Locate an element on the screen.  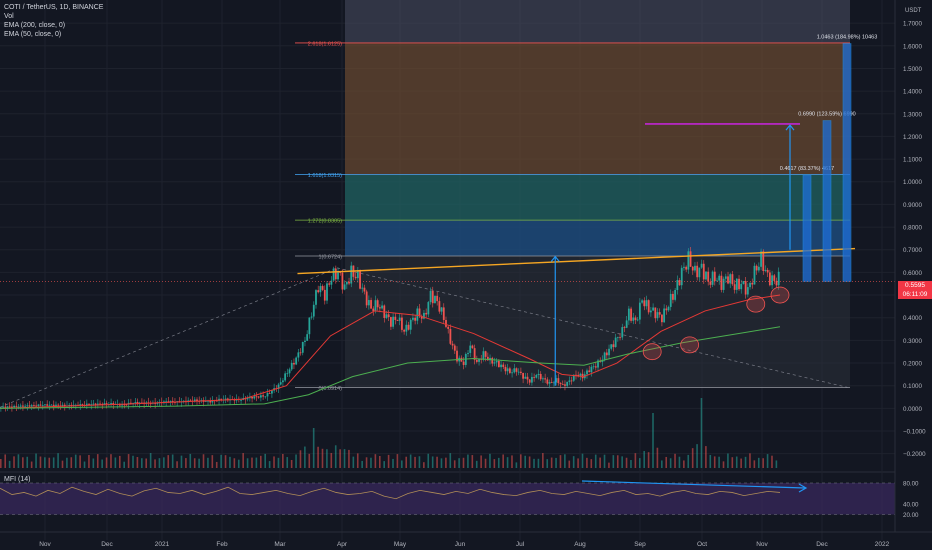
ema200-line is located at coordinates (390, 367).